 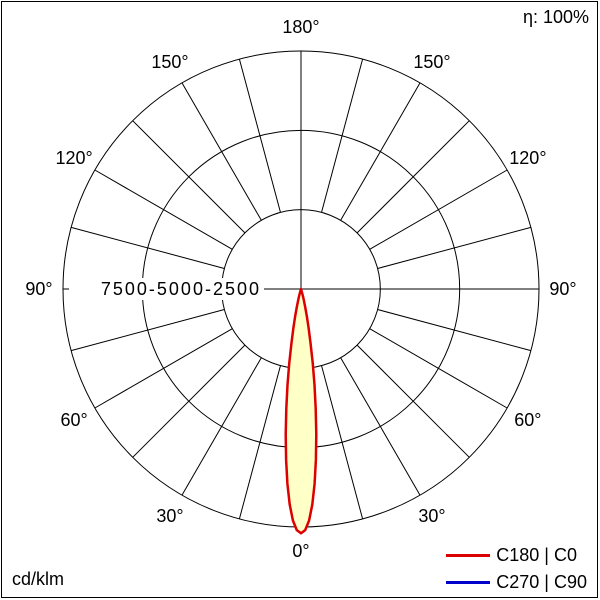 I want to click on legend-item-c90: C270 | C90, so click(x=516, y=582).